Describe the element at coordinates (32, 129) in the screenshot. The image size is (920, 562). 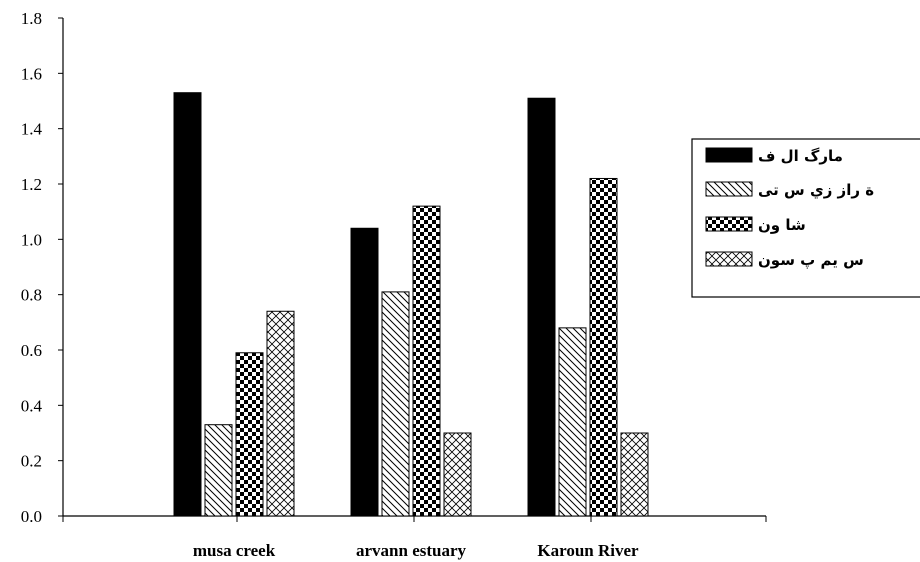
I see `y-tick-label: 1.4` at that location.